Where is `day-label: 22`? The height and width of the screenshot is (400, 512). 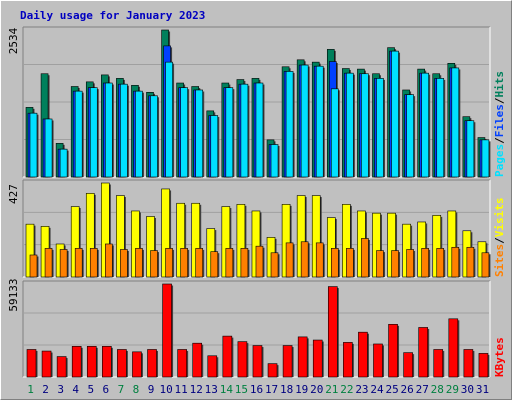 day-label: 22 is located at coordinates (346, 389).